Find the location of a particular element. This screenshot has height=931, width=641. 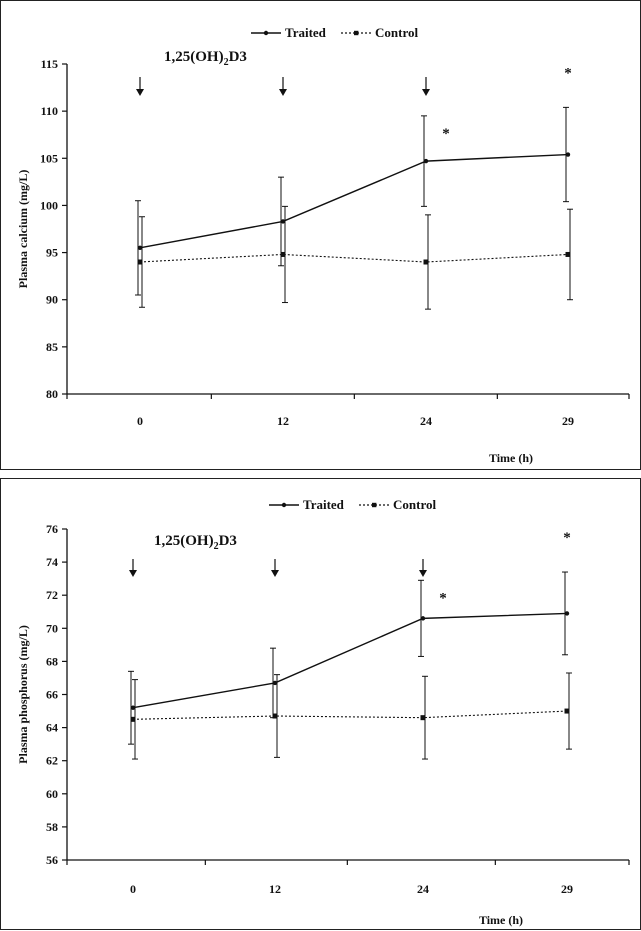

y-tick-label: 80 is located at coordinates (52, 394).